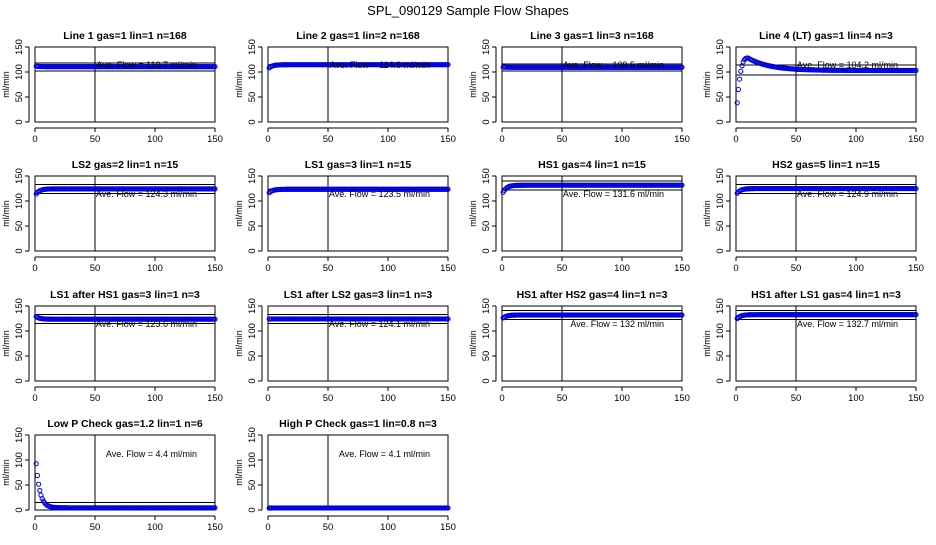 The height and width of the screenshot is (545, 936). What do you see at coordinates (847, 194) in the screenshot?
I see `ave-flow-label: Ave. Flow = 124.9 ml/min` at bounding box center [847, 194].